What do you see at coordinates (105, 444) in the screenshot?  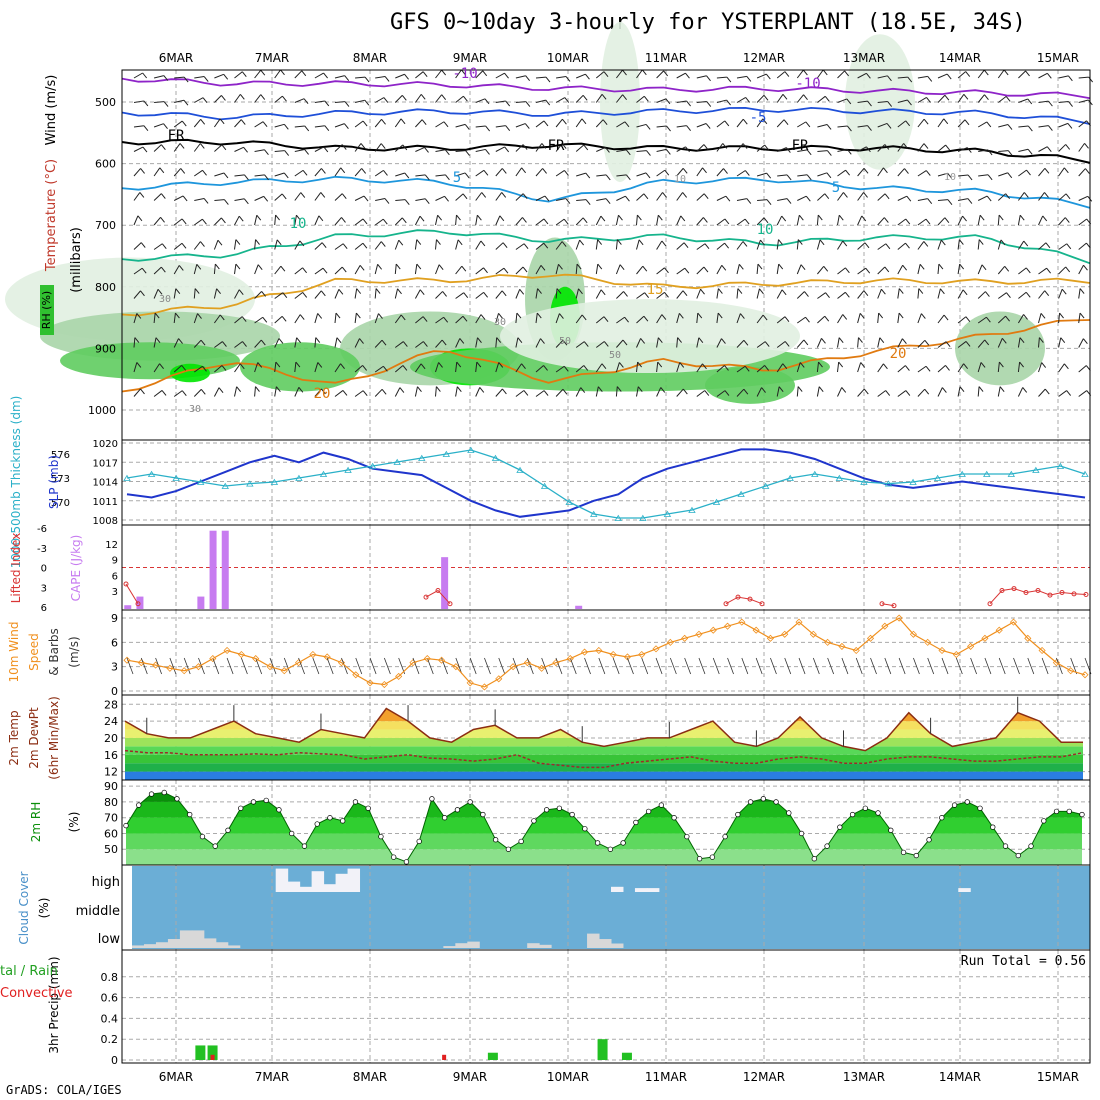 I see `slp-tick-label: 1020` at bounding box center [105, 444].